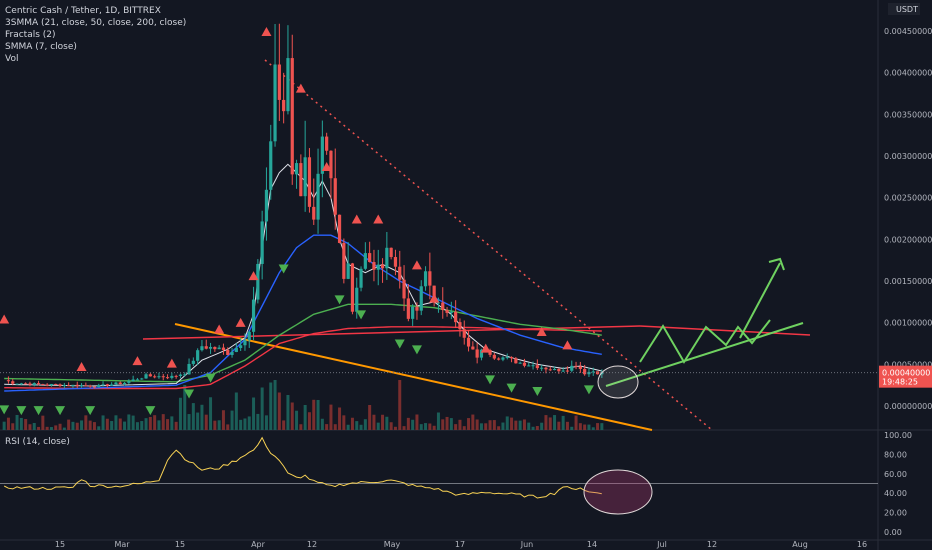 The height and width of the screenshot is (550, 932). I want to click on projection-zigzag, so click(705, 341).